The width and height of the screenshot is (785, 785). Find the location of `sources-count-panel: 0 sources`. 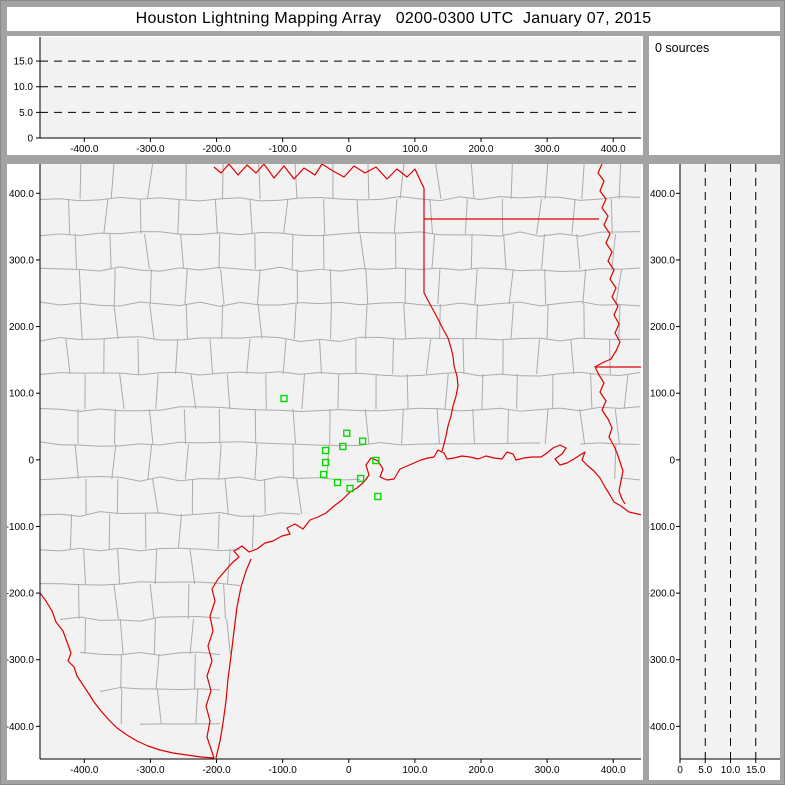

sources-count-panel: 0 sources is located at coordinates (714, 95).